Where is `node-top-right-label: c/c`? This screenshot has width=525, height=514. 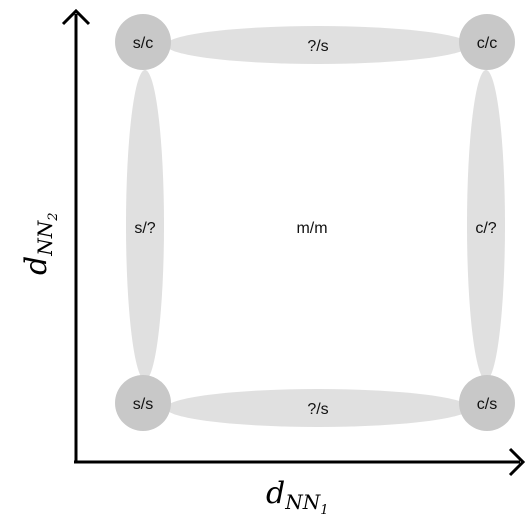
node-top-right-label: c/c is located at coordinates (487, 43).